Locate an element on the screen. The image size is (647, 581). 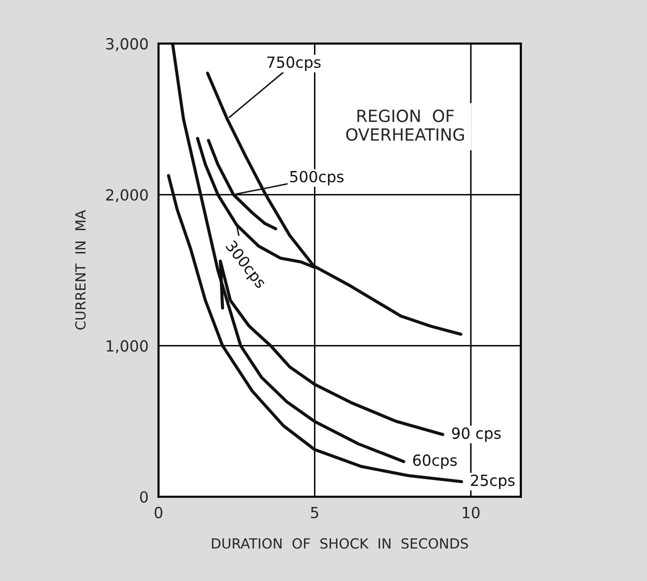
series-label: 90 cps is located at coordinates (476, 434).